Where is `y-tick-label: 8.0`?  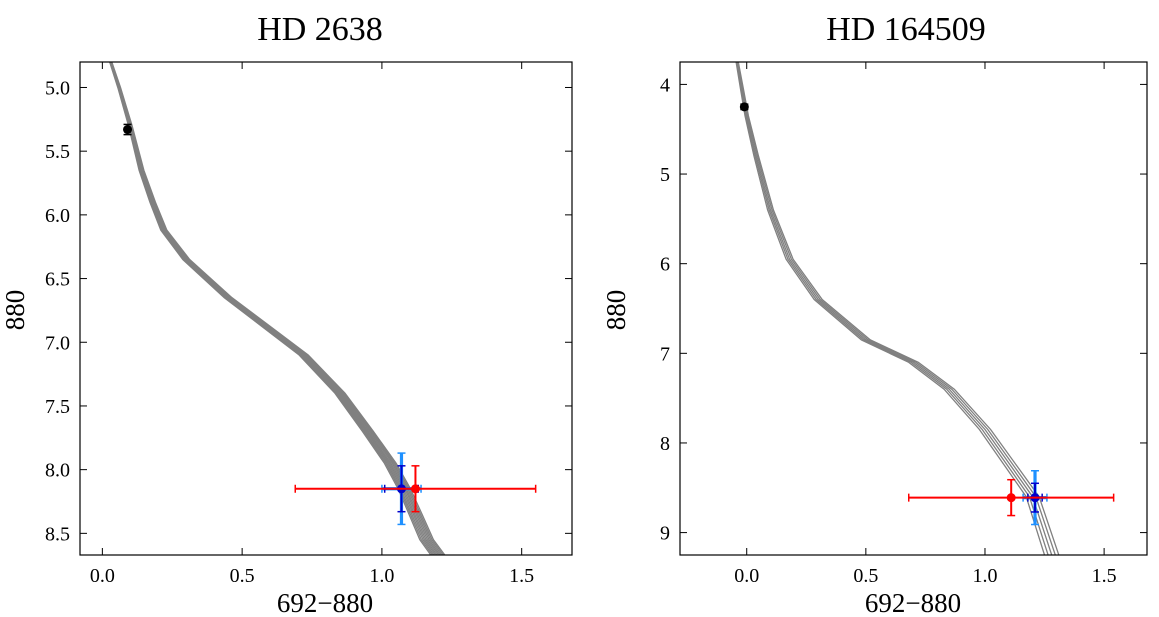
y-tick-label: 8.0 is located at coordinates (57, 471).